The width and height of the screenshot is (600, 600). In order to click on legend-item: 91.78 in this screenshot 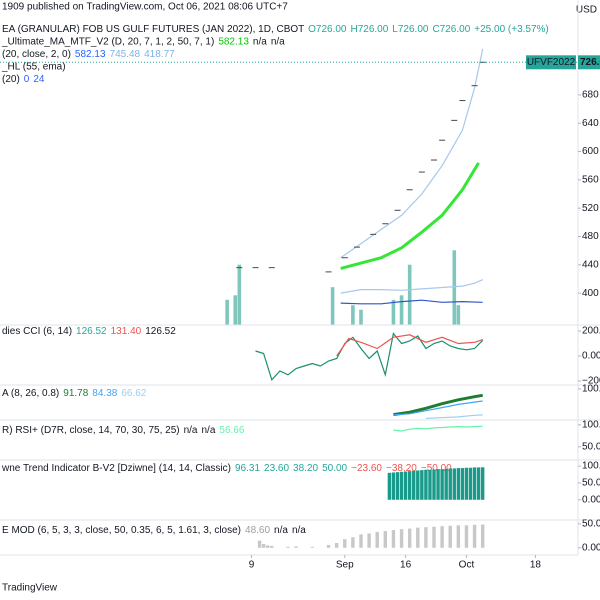, I will do `click(75, 393)`.